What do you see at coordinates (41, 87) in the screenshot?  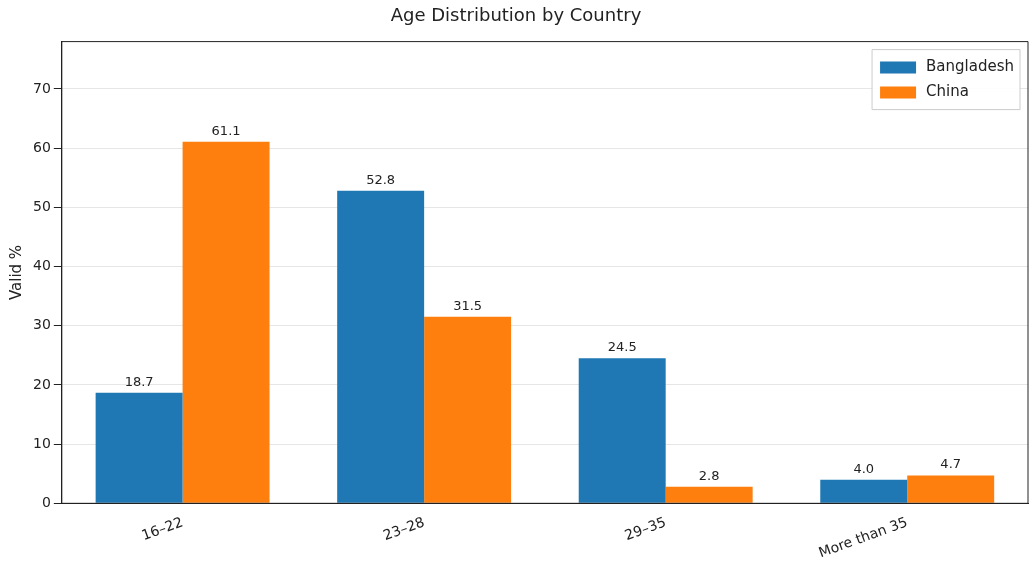 I see `y-tick-label: 70` at bounding box center [41, 87].